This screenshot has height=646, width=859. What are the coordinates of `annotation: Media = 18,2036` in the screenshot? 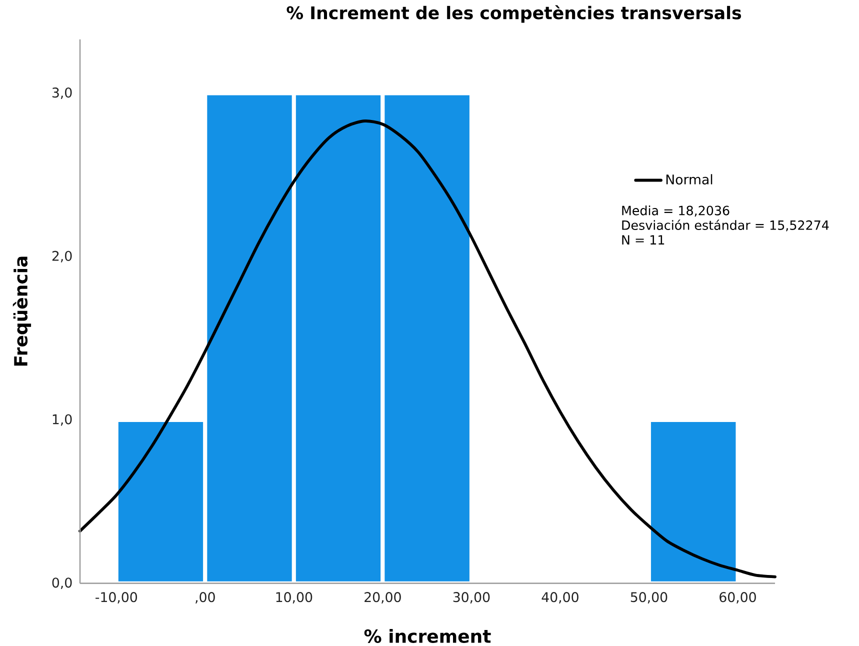 It's located at (676, 211).